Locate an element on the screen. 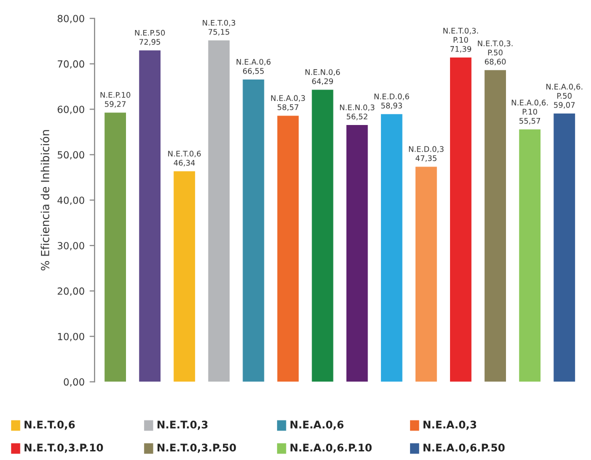  y-tick-label: 70,00 is located at coordinates (71, 64).